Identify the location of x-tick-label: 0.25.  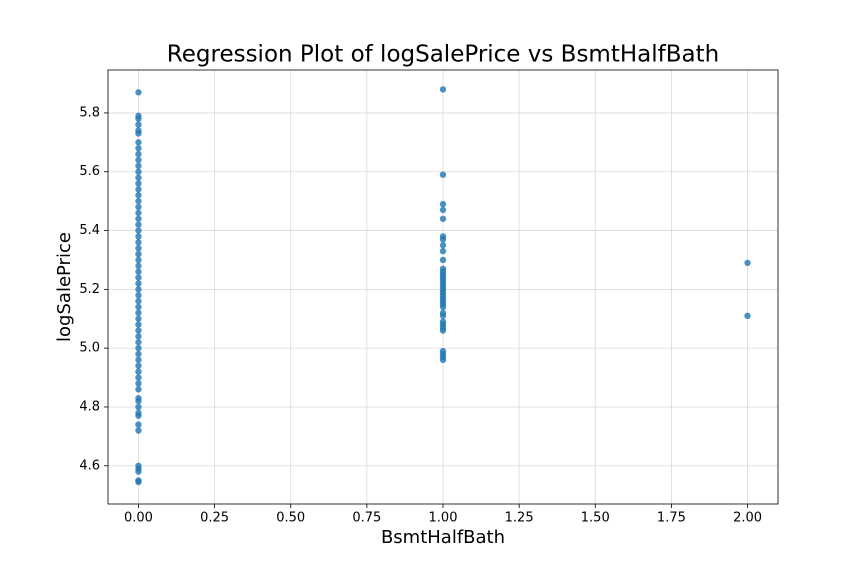
(214, 518).